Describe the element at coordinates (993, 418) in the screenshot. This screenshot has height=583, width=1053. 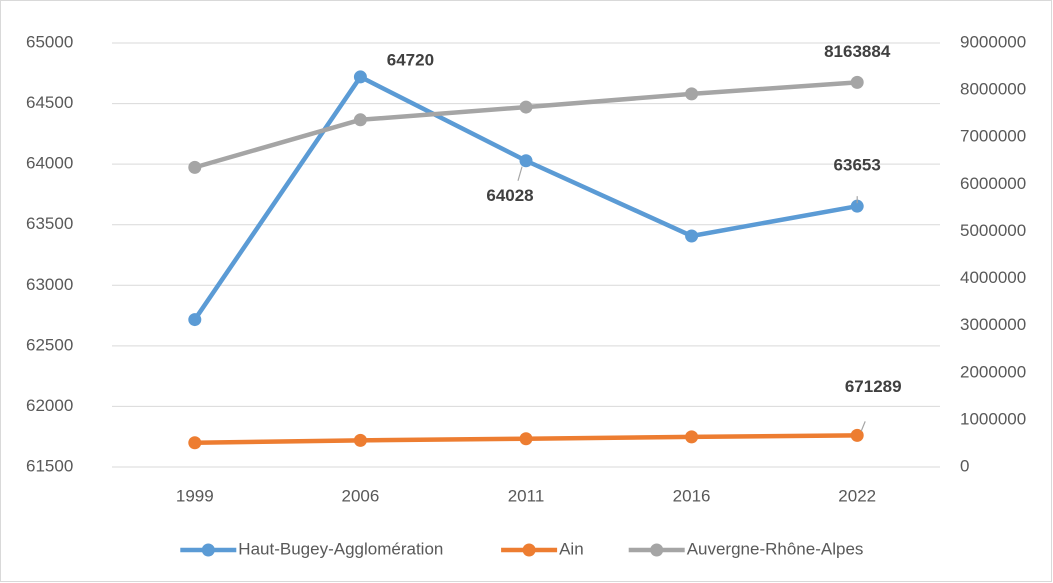
I see `y2-tick-label: 1000000` at that location.